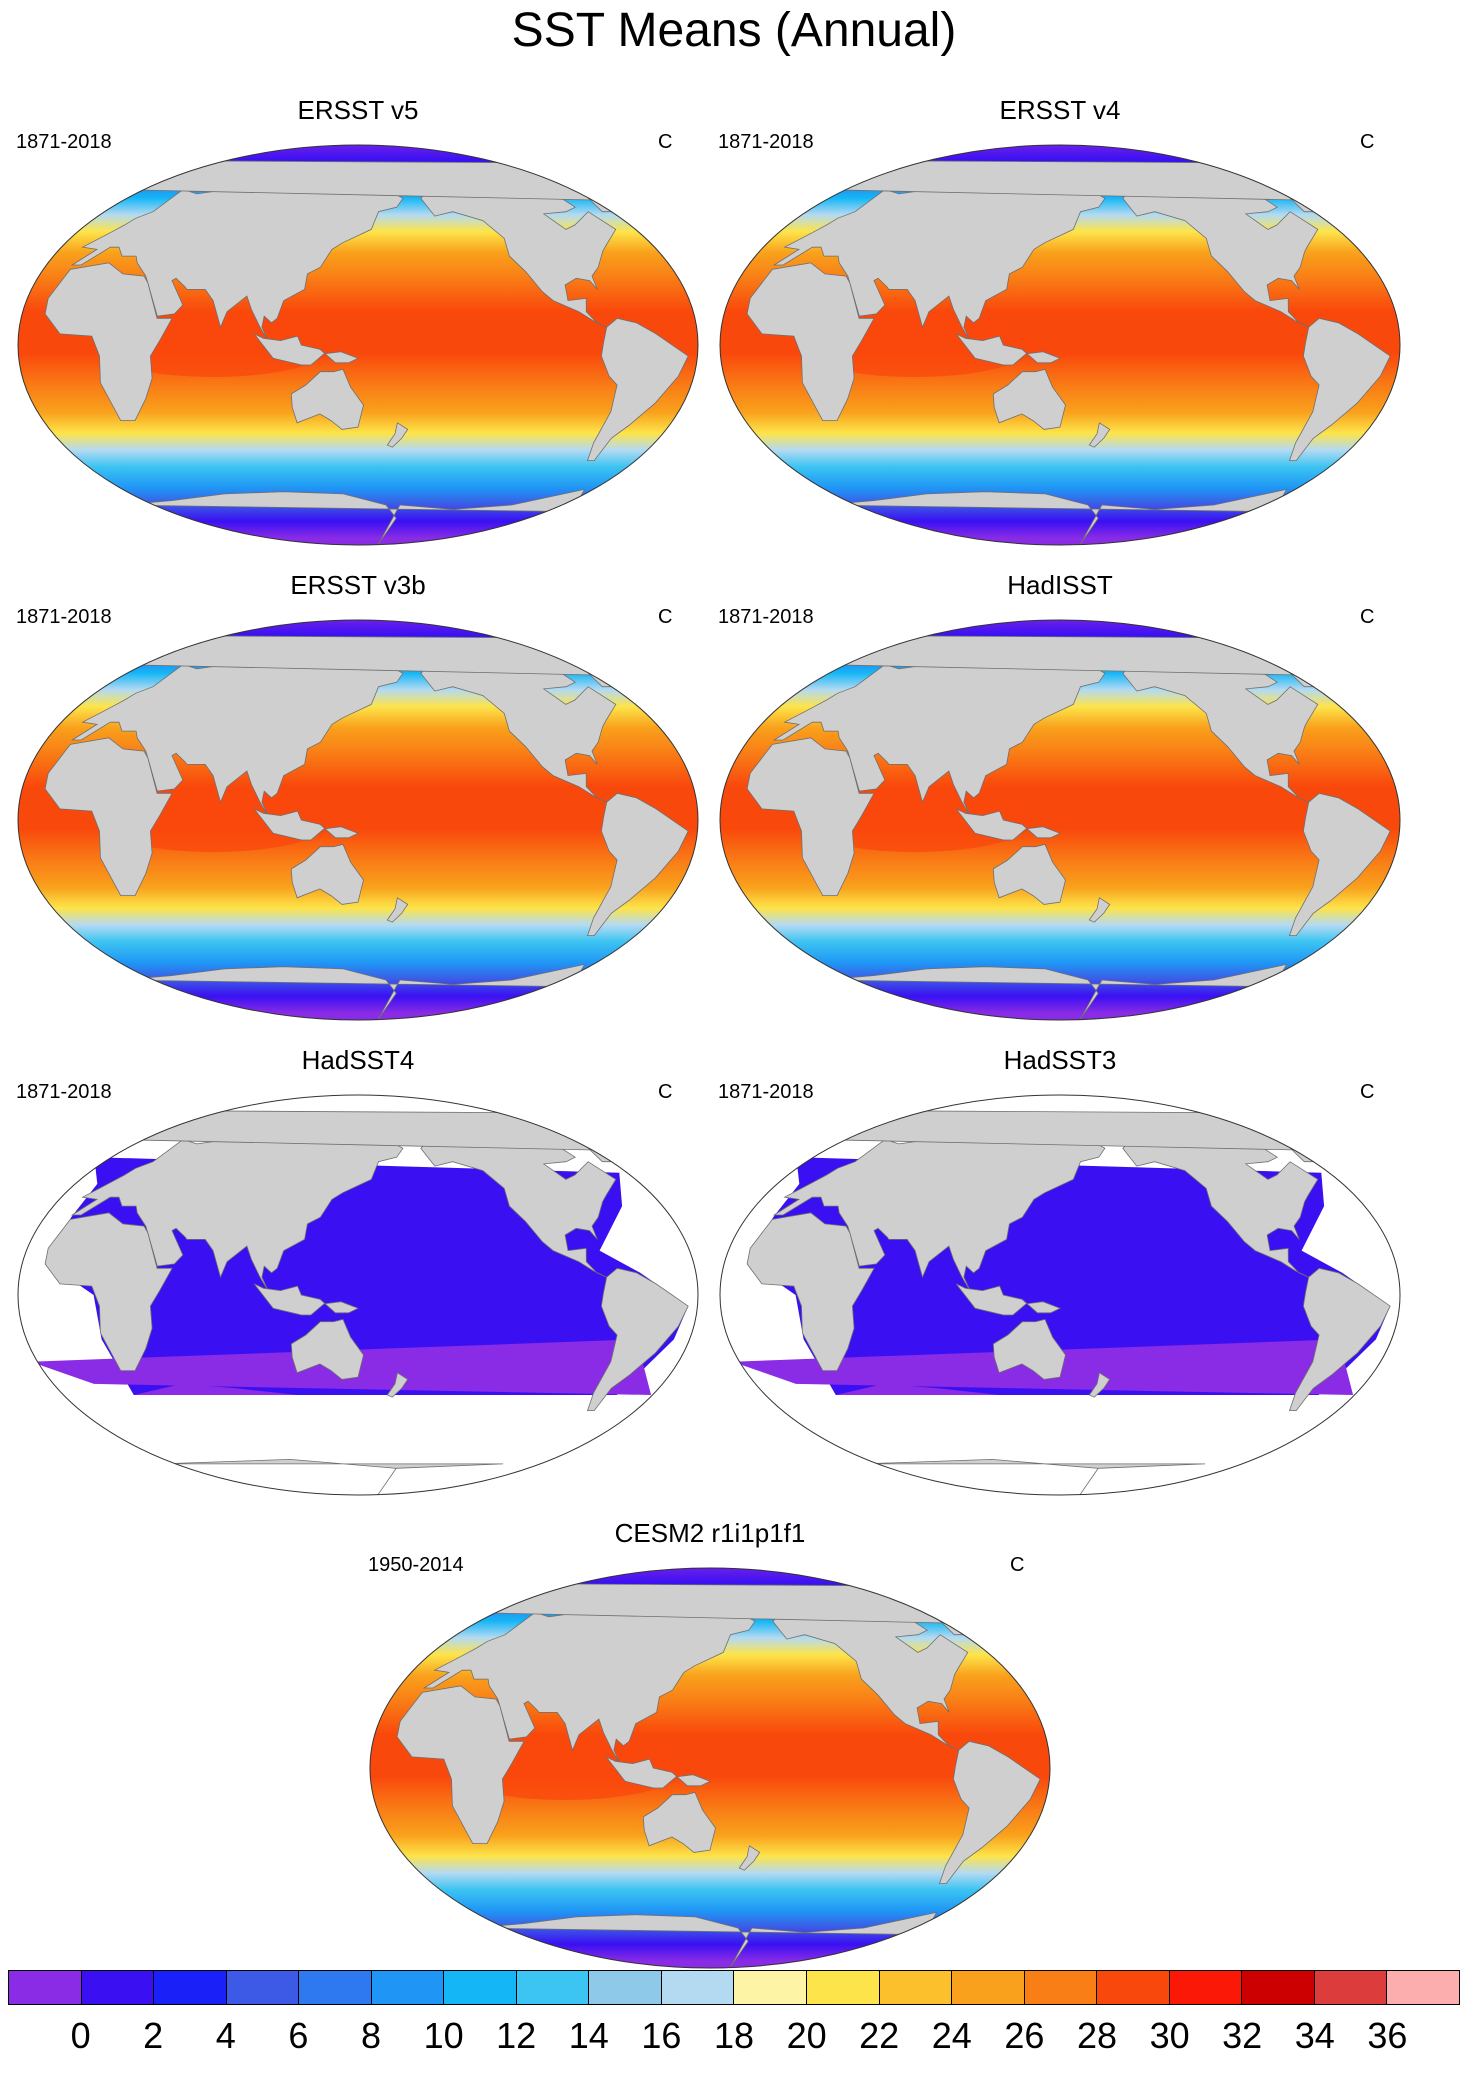 This screenshot has width=1468, height=2082. Describe the element at coordinates (951, 2035) in the screenshot. I see `colorbar-tick-label: 24` at that location.